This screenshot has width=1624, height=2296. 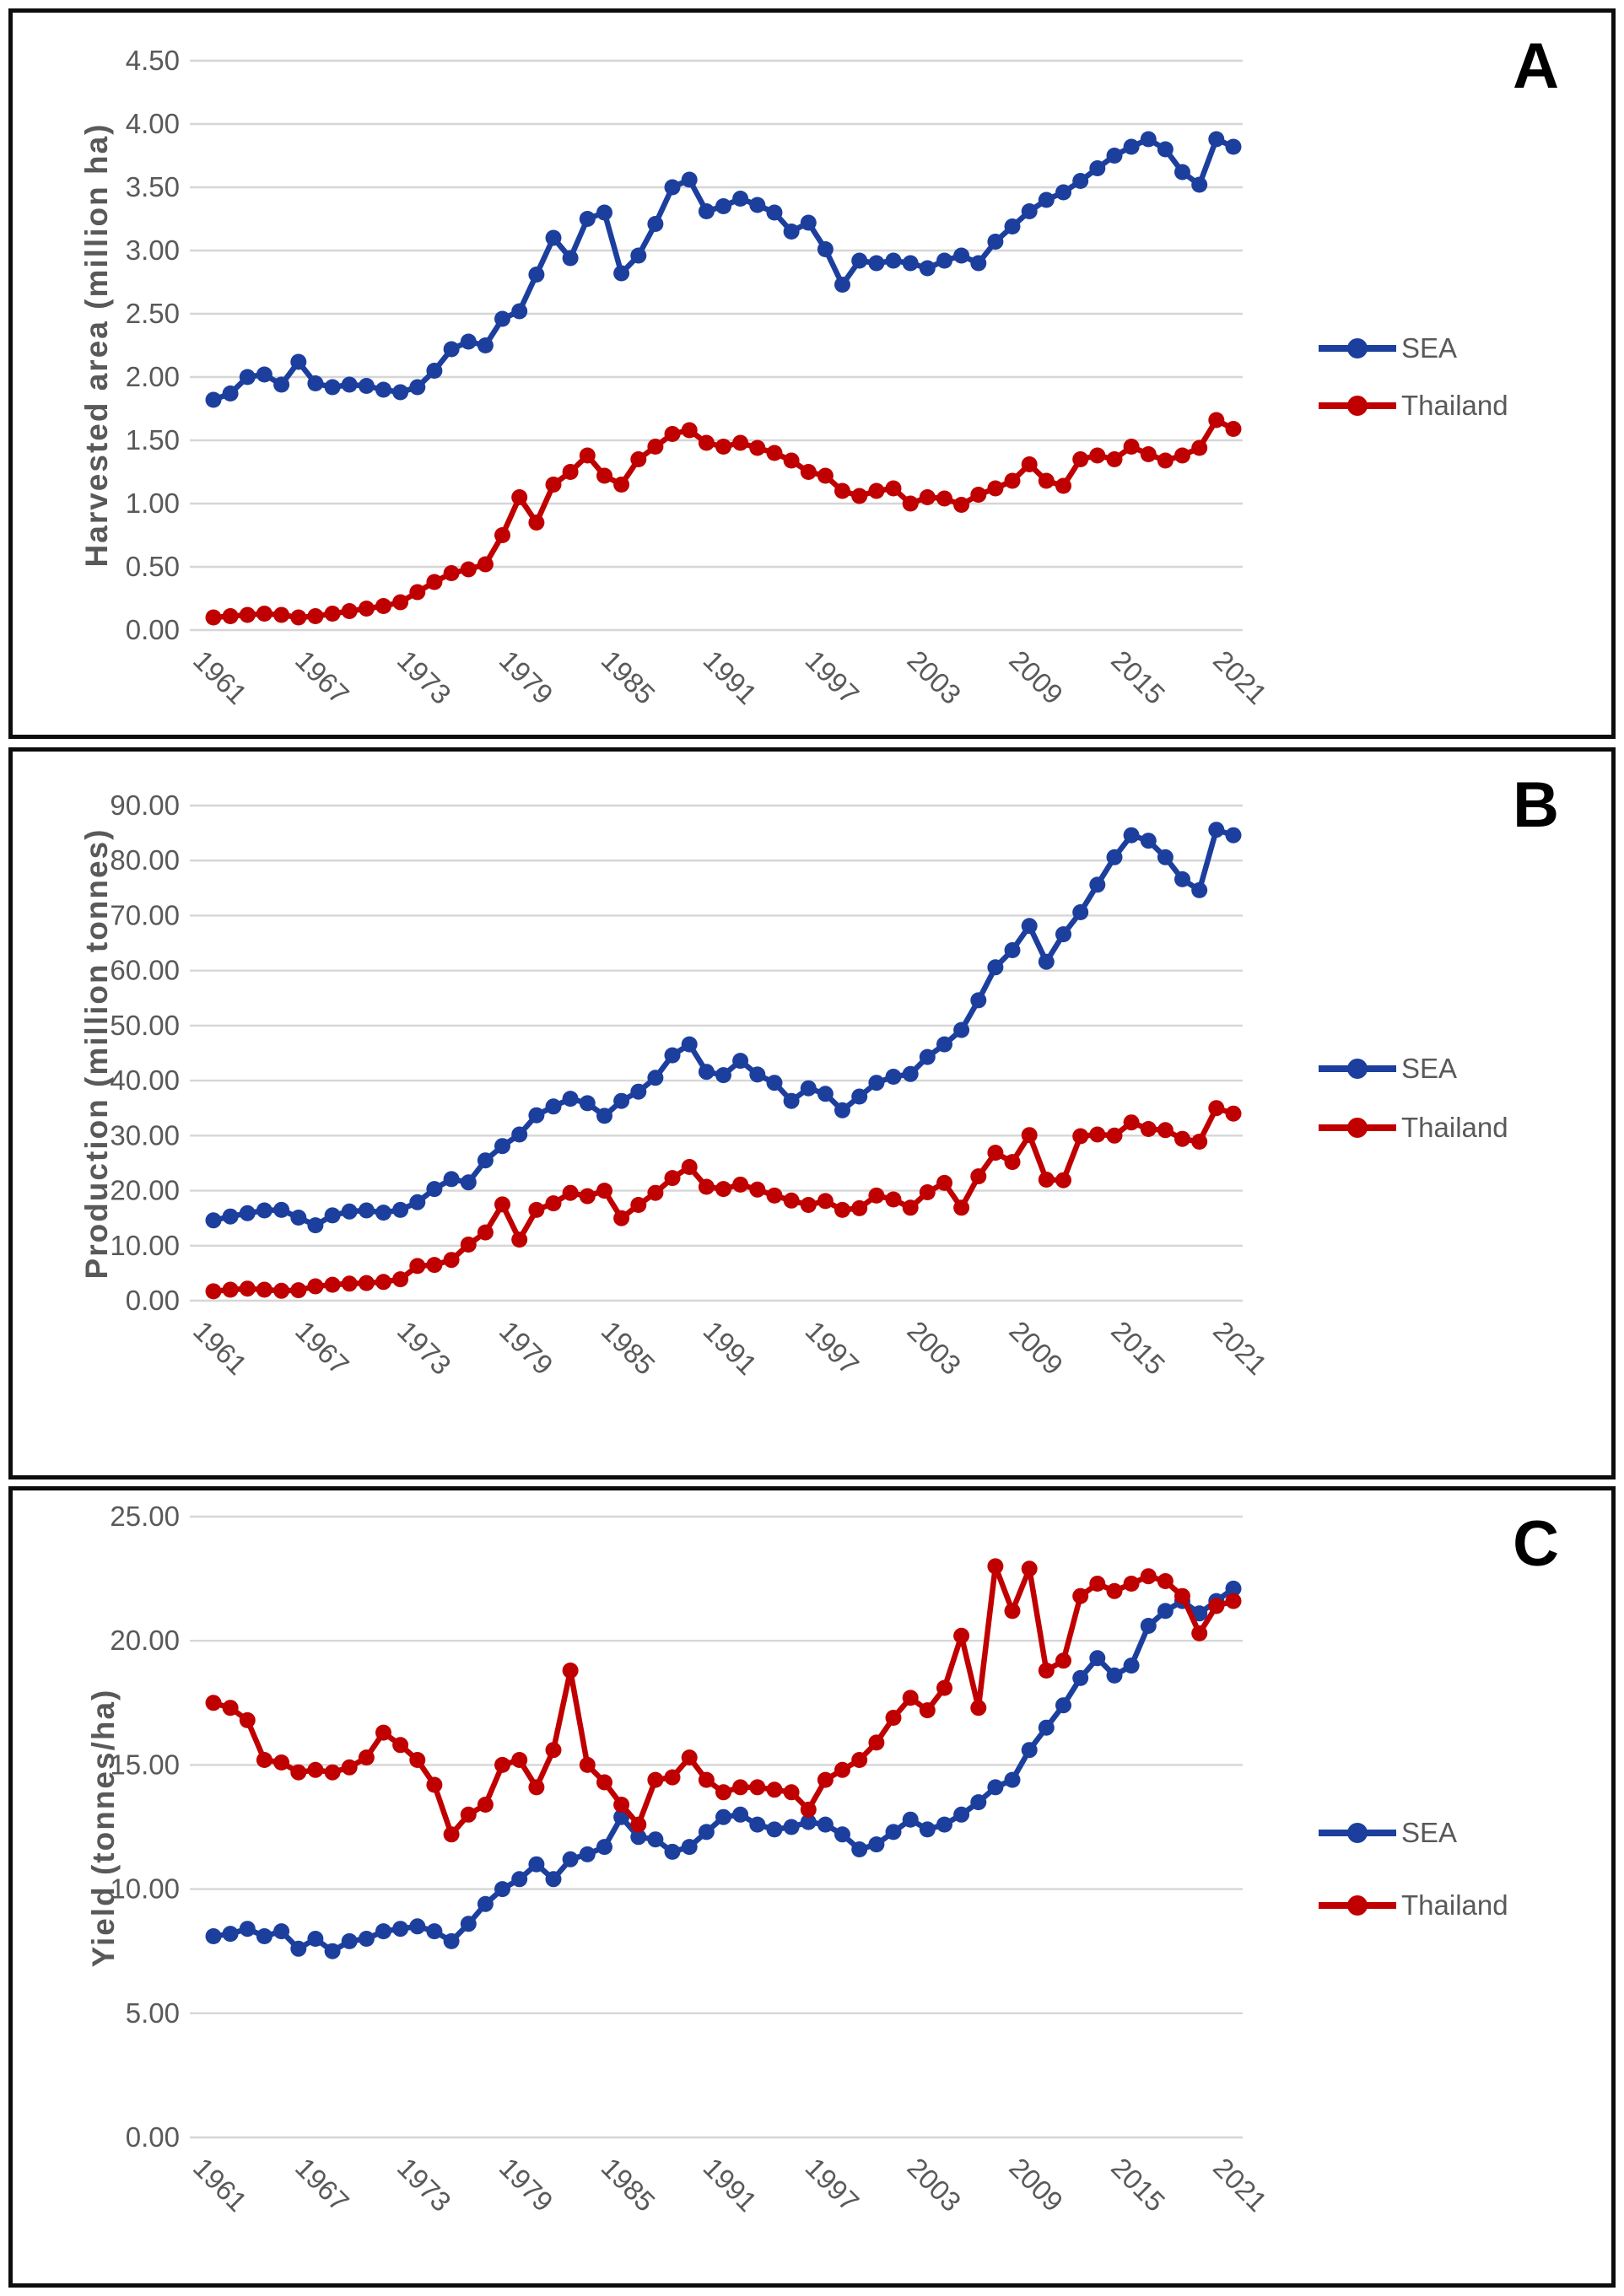 What do you see at coordinates (832, 1348) in the screenshot?
I see `x-tick-label: 1997` at bounding box center [832, 1348].